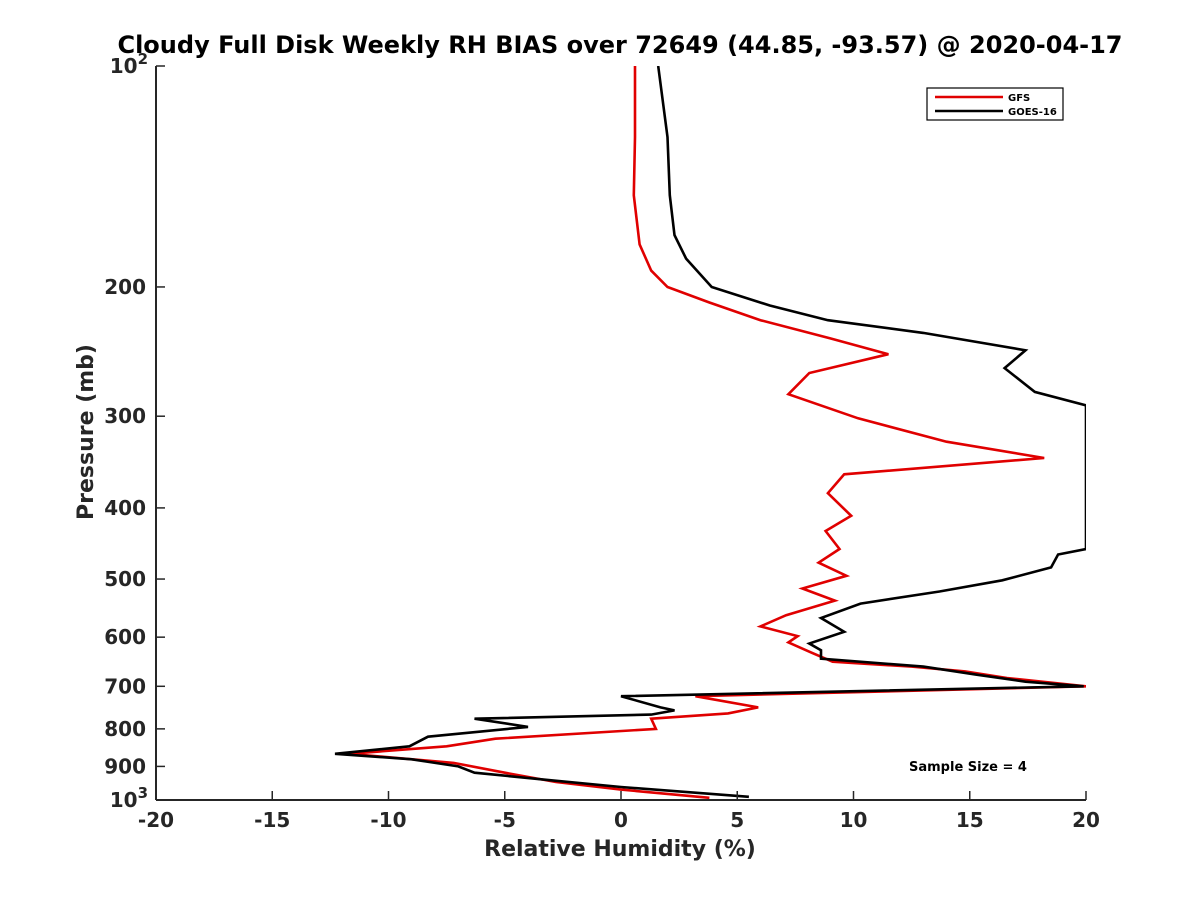 The width and height of the screenshot is (1200, 900). I want to click on y-tick-label: 900, so click(125, 766).